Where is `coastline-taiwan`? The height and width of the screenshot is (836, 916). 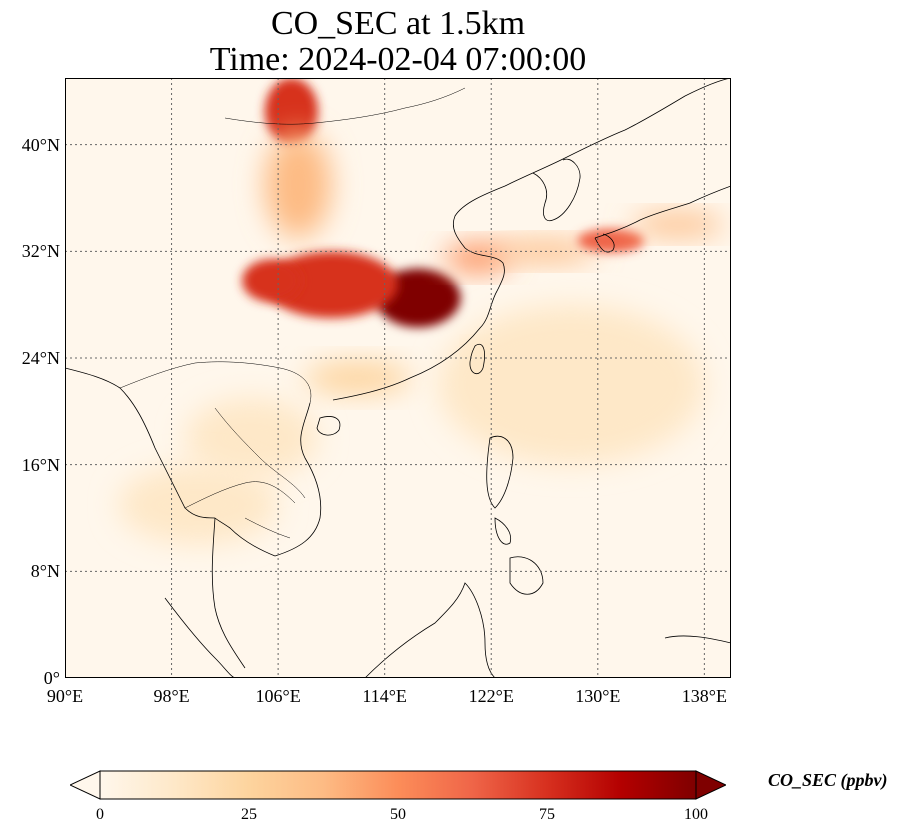 coastline-taiwan is located at coordinates (477, 359).